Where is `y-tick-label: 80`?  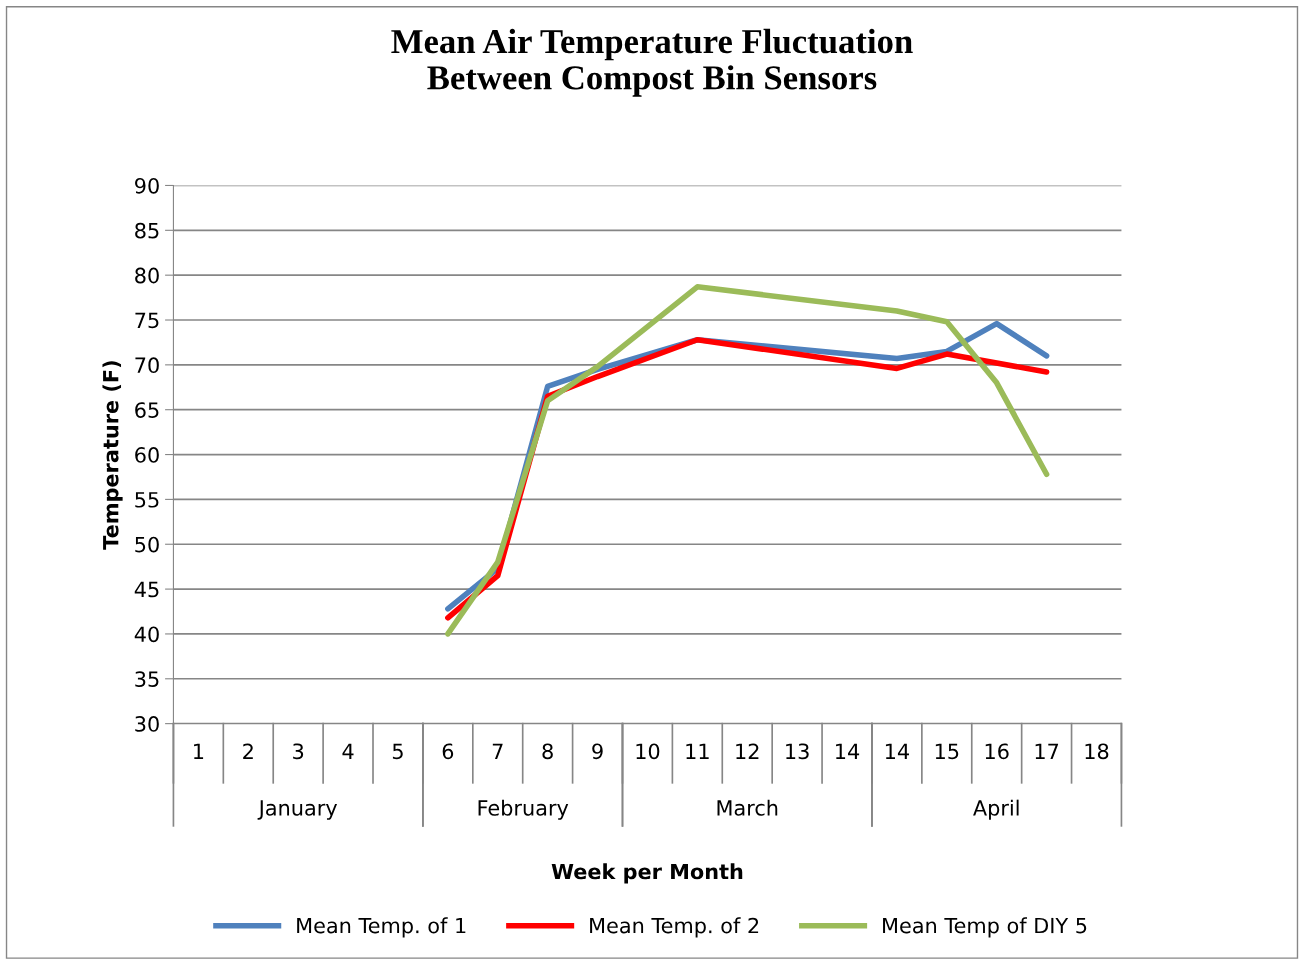 y-tick-label: 80 is located at coordinates (147, 275).